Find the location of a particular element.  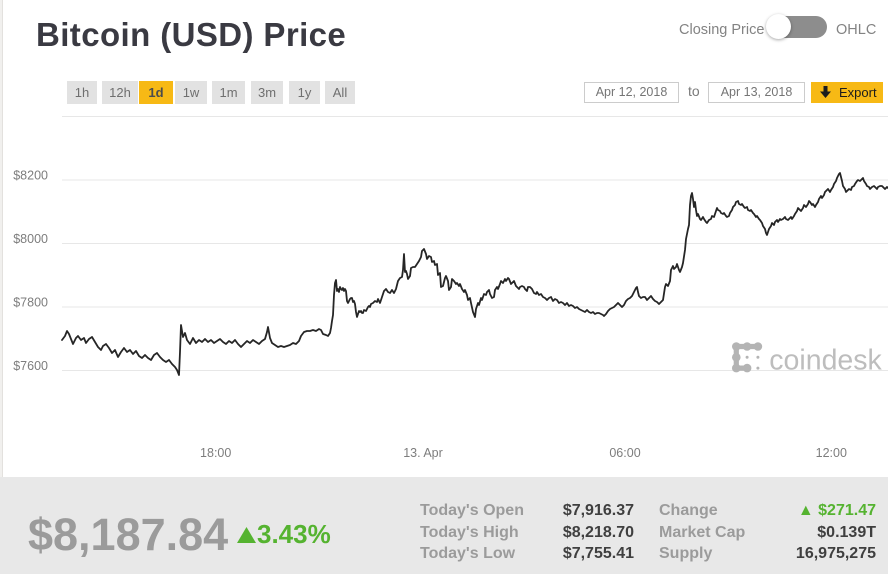

svg-text: 18:00 is located at coordinates (215, 453).